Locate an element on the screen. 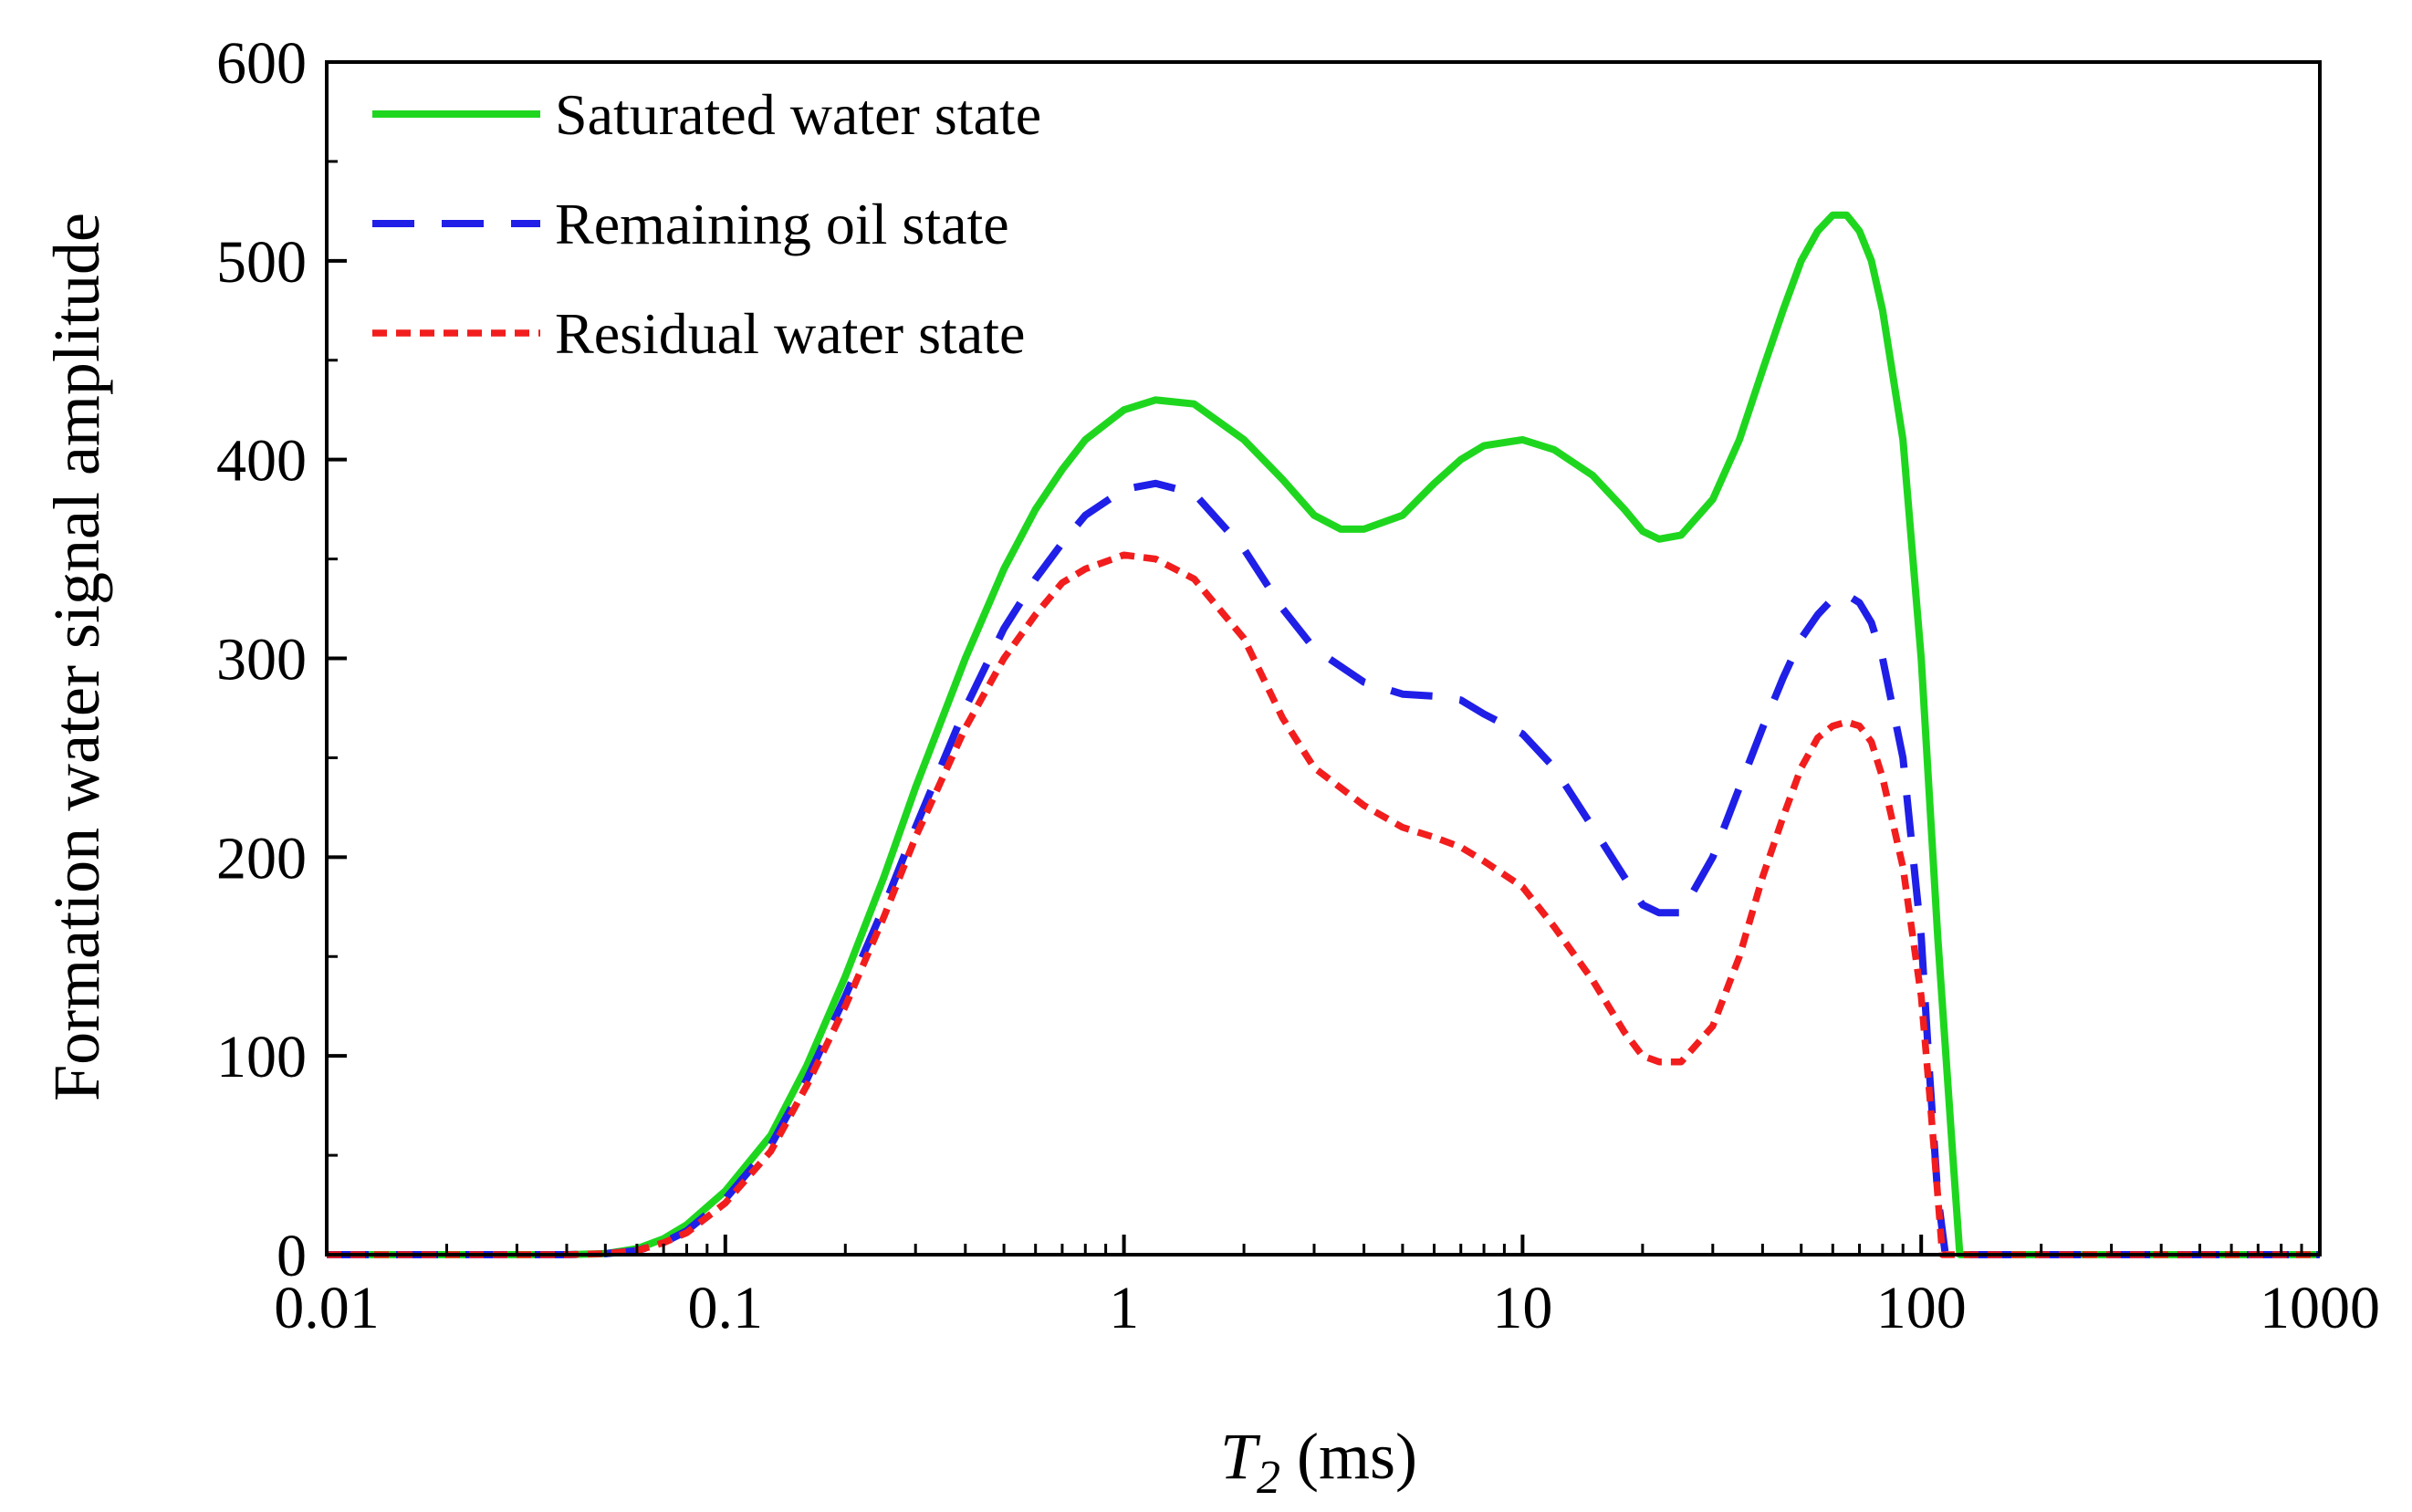 This screenshot has width=2412, height=1512. x-tick-label: 0.1 is located at coordinates (726, 1308).